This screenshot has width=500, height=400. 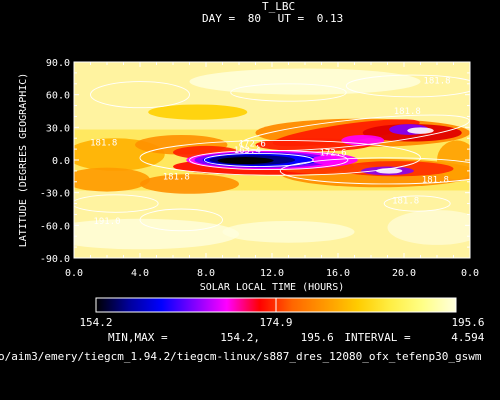 What do you see at coordinates (272, 273) in the screenshot?
I see `x-tick-label: 12.0` at bounding box center [272, 273].